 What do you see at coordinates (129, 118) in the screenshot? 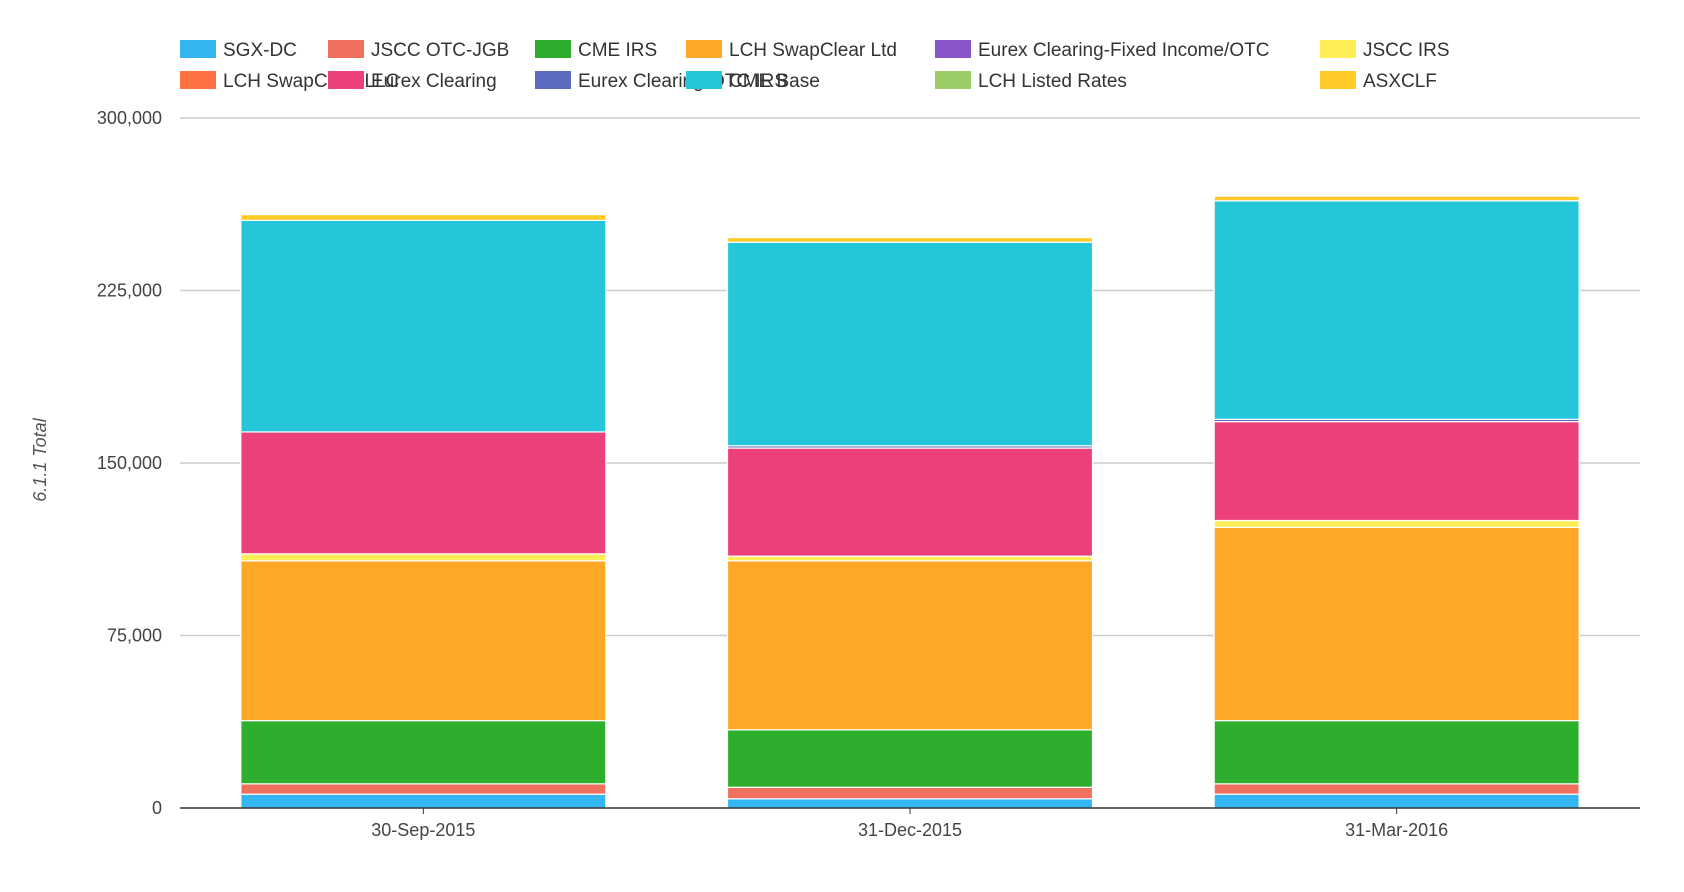
I see `y-tick-label: 300,000` at bounding box center [129, 118].